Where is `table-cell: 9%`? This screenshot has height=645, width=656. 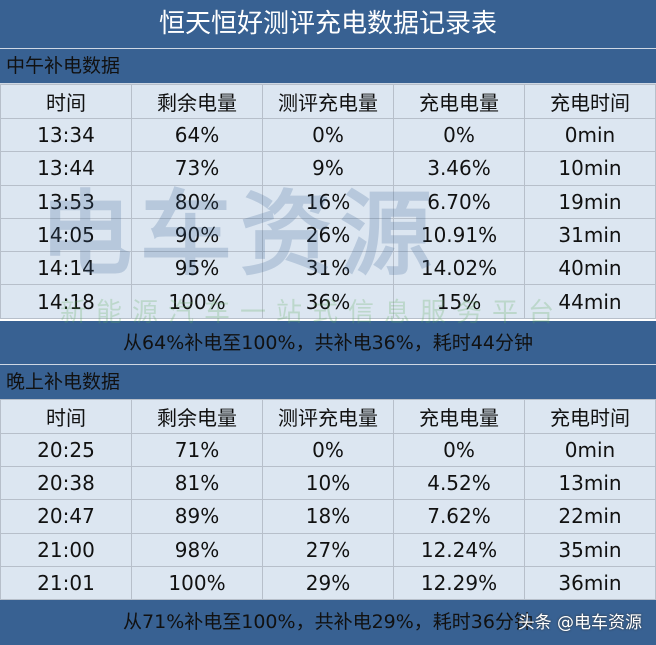 table-cell: 9% is located at coordinates (328, 168).